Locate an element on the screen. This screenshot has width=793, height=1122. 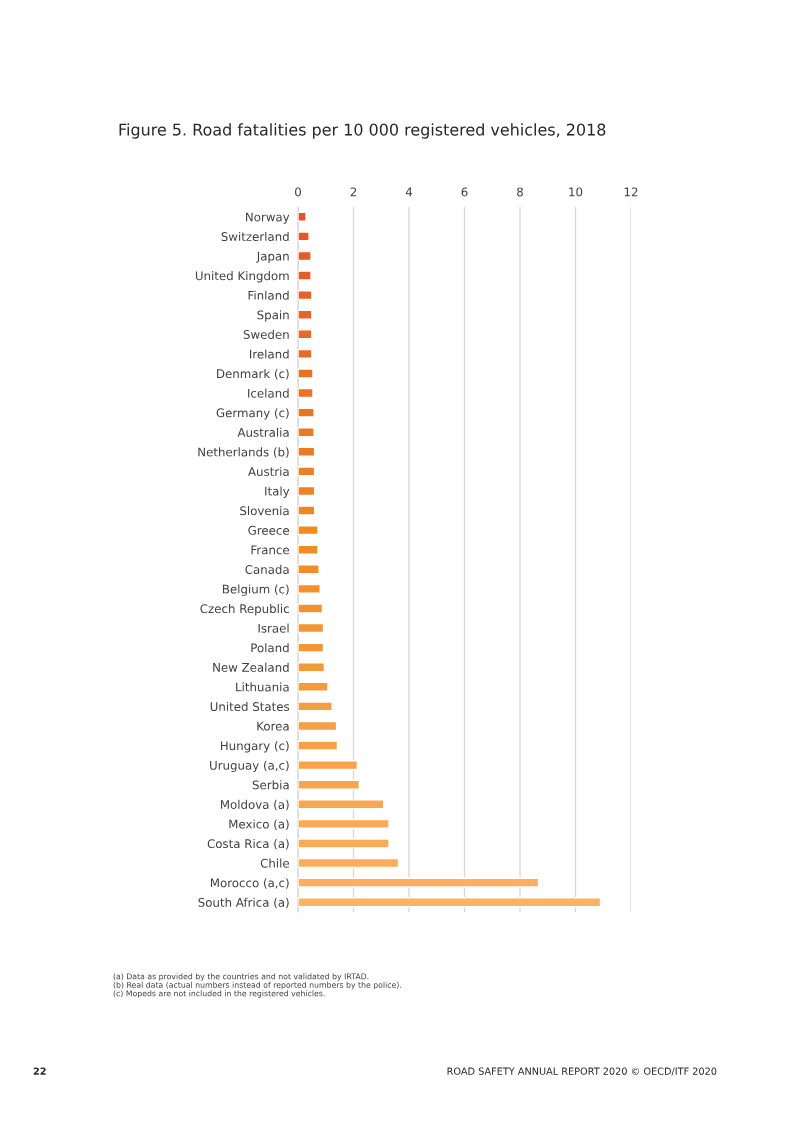
y-tick-label: Slovenia is located at coordinates (264, 511).